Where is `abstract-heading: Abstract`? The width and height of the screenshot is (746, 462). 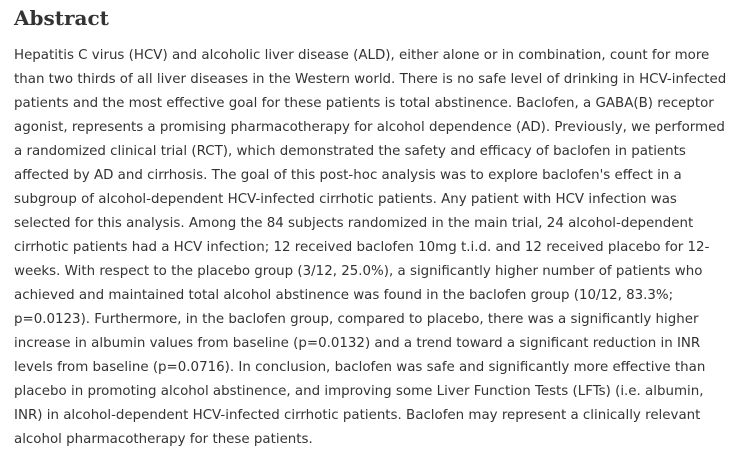
abstract-heading: Abstract is located at coordinates (61, 18).